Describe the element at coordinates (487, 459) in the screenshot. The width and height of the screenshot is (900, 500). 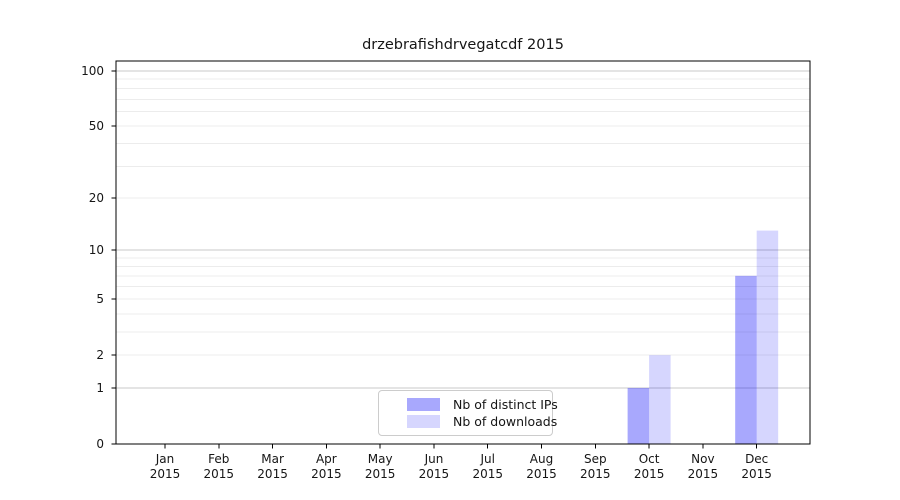
I see `x-tick-month: Jul` at that location.